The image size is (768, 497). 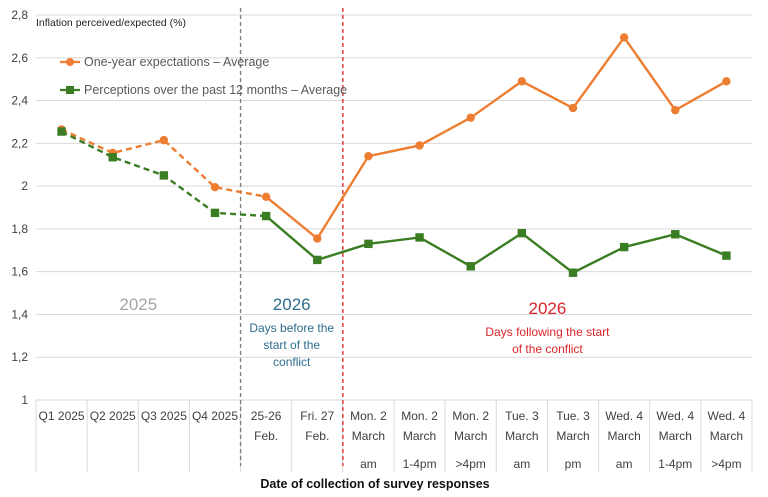 I want to click on y-tick-label: 2,4, so click(x=19, y=101).